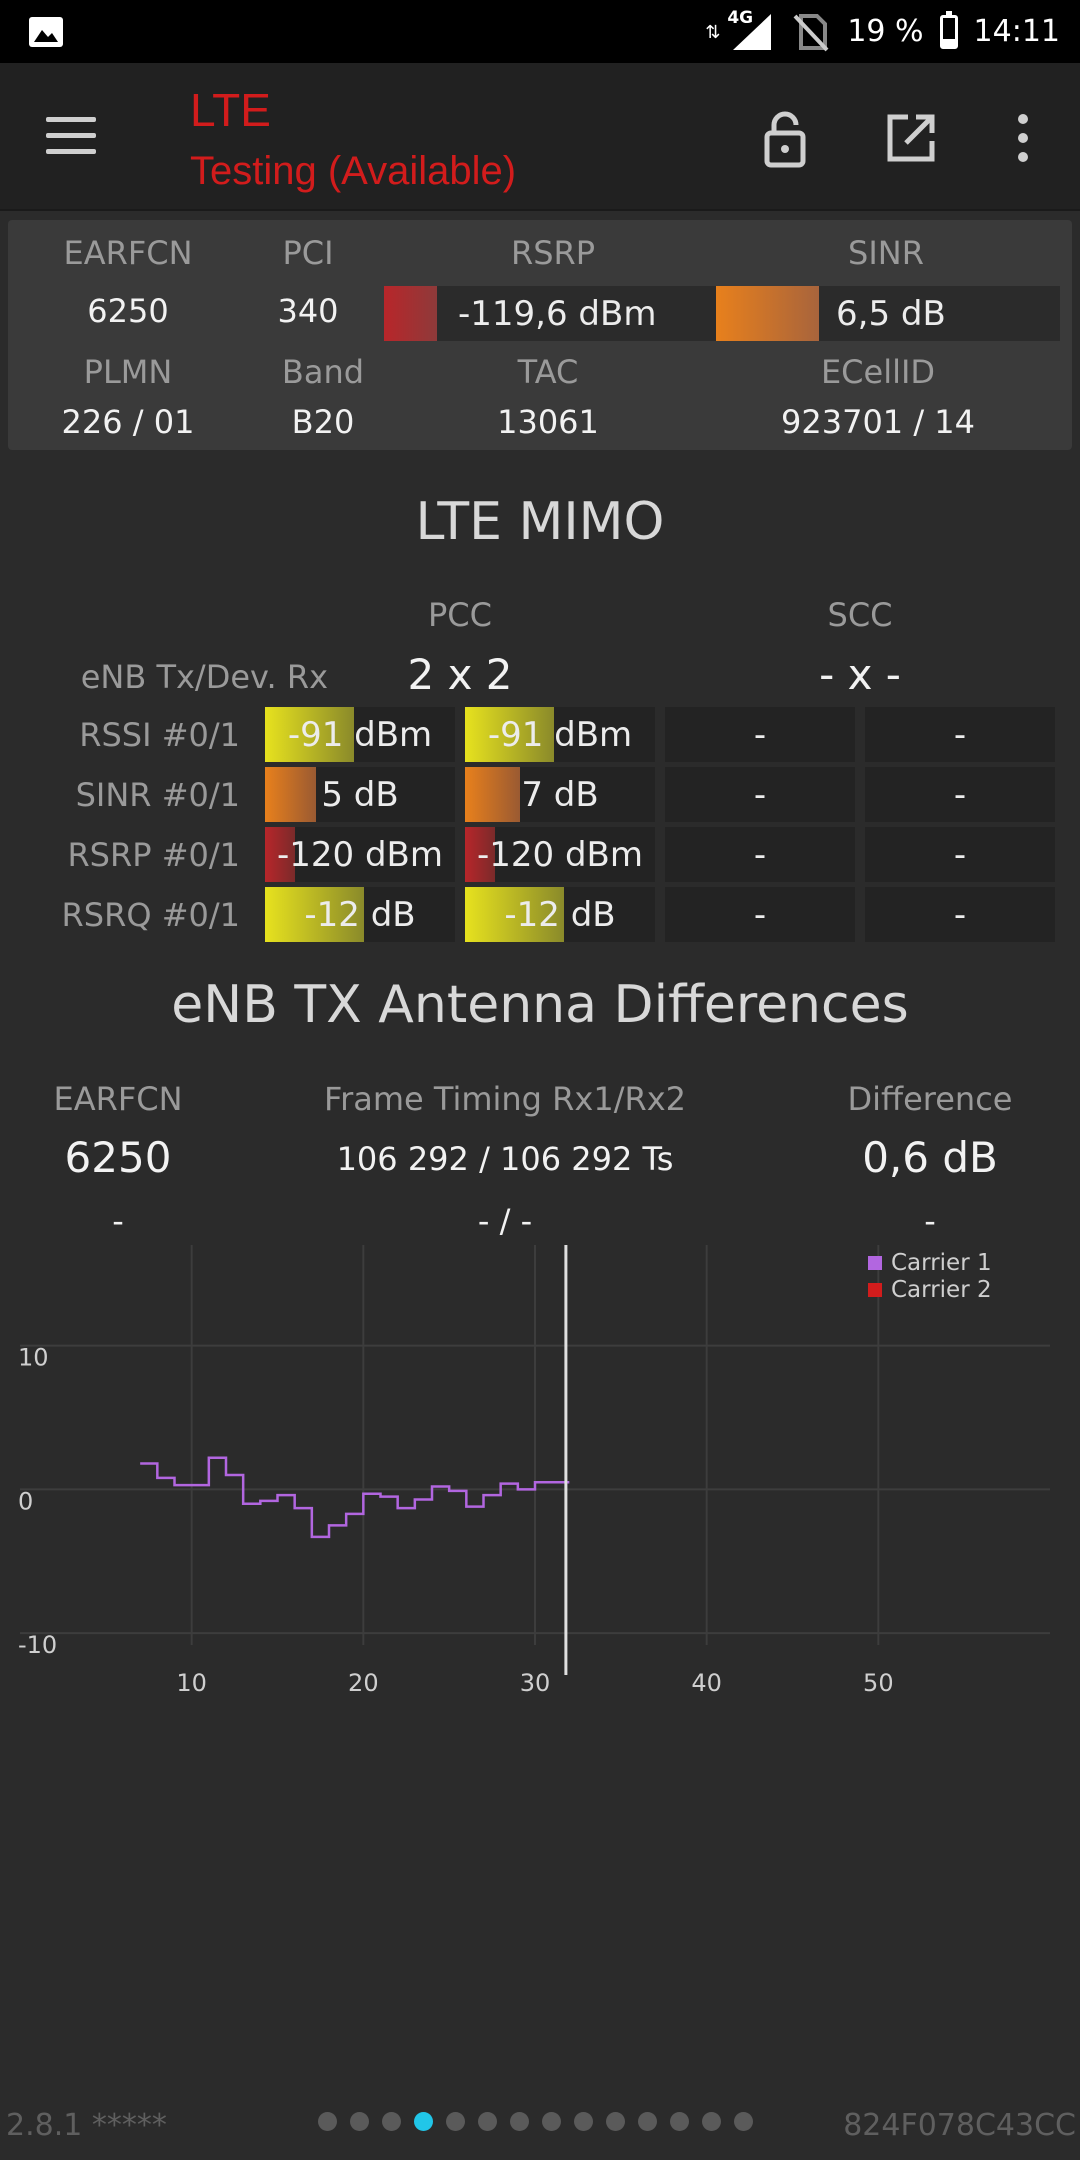  I want to click on rsrp-bar: -119,6 dBm, so click(550, 313).